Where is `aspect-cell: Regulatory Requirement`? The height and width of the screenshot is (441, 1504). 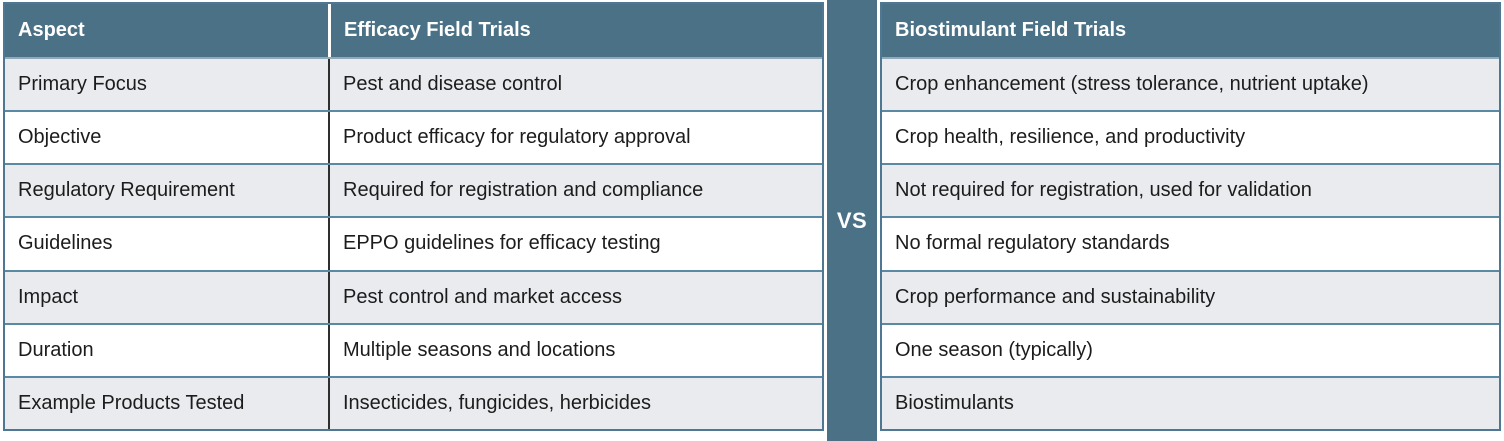 aspect-cell: Regulatory Requirement is located at coordinates (126, 190).